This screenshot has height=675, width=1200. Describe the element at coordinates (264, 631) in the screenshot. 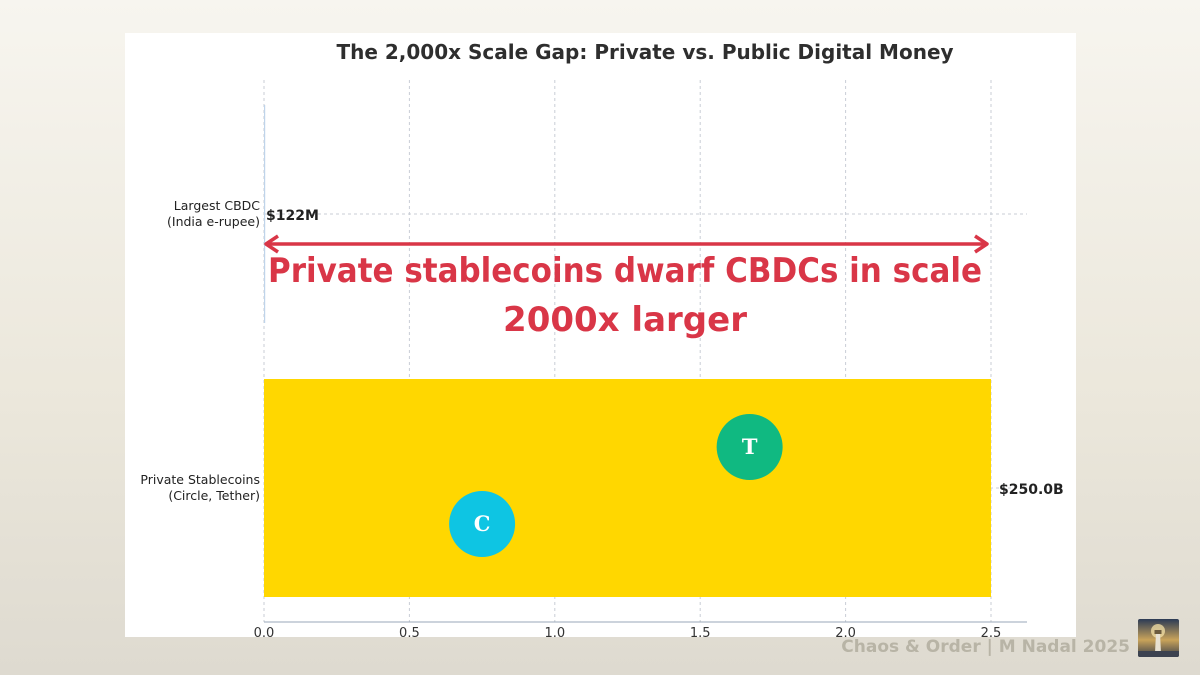

I see `x-tick-label: 0.0` at that location.